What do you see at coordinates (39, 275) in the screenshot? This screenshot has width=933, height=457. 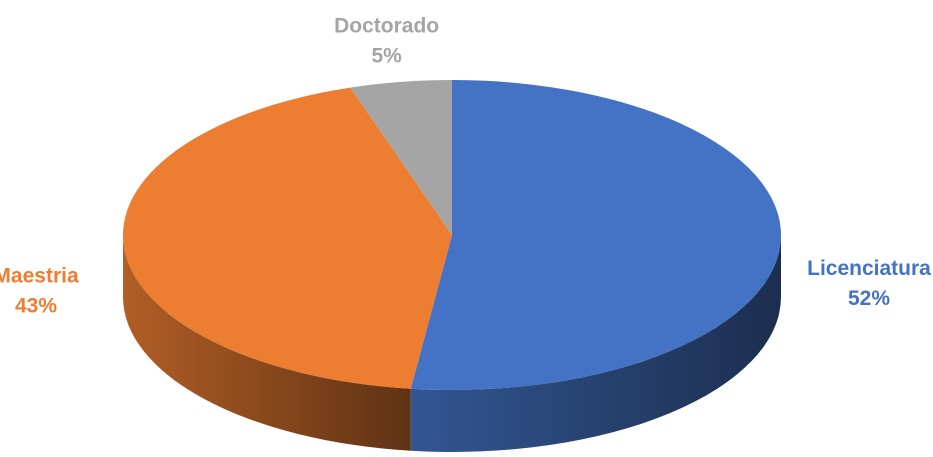 I see `category-label: Maestria` at bounding box center [39, 275].